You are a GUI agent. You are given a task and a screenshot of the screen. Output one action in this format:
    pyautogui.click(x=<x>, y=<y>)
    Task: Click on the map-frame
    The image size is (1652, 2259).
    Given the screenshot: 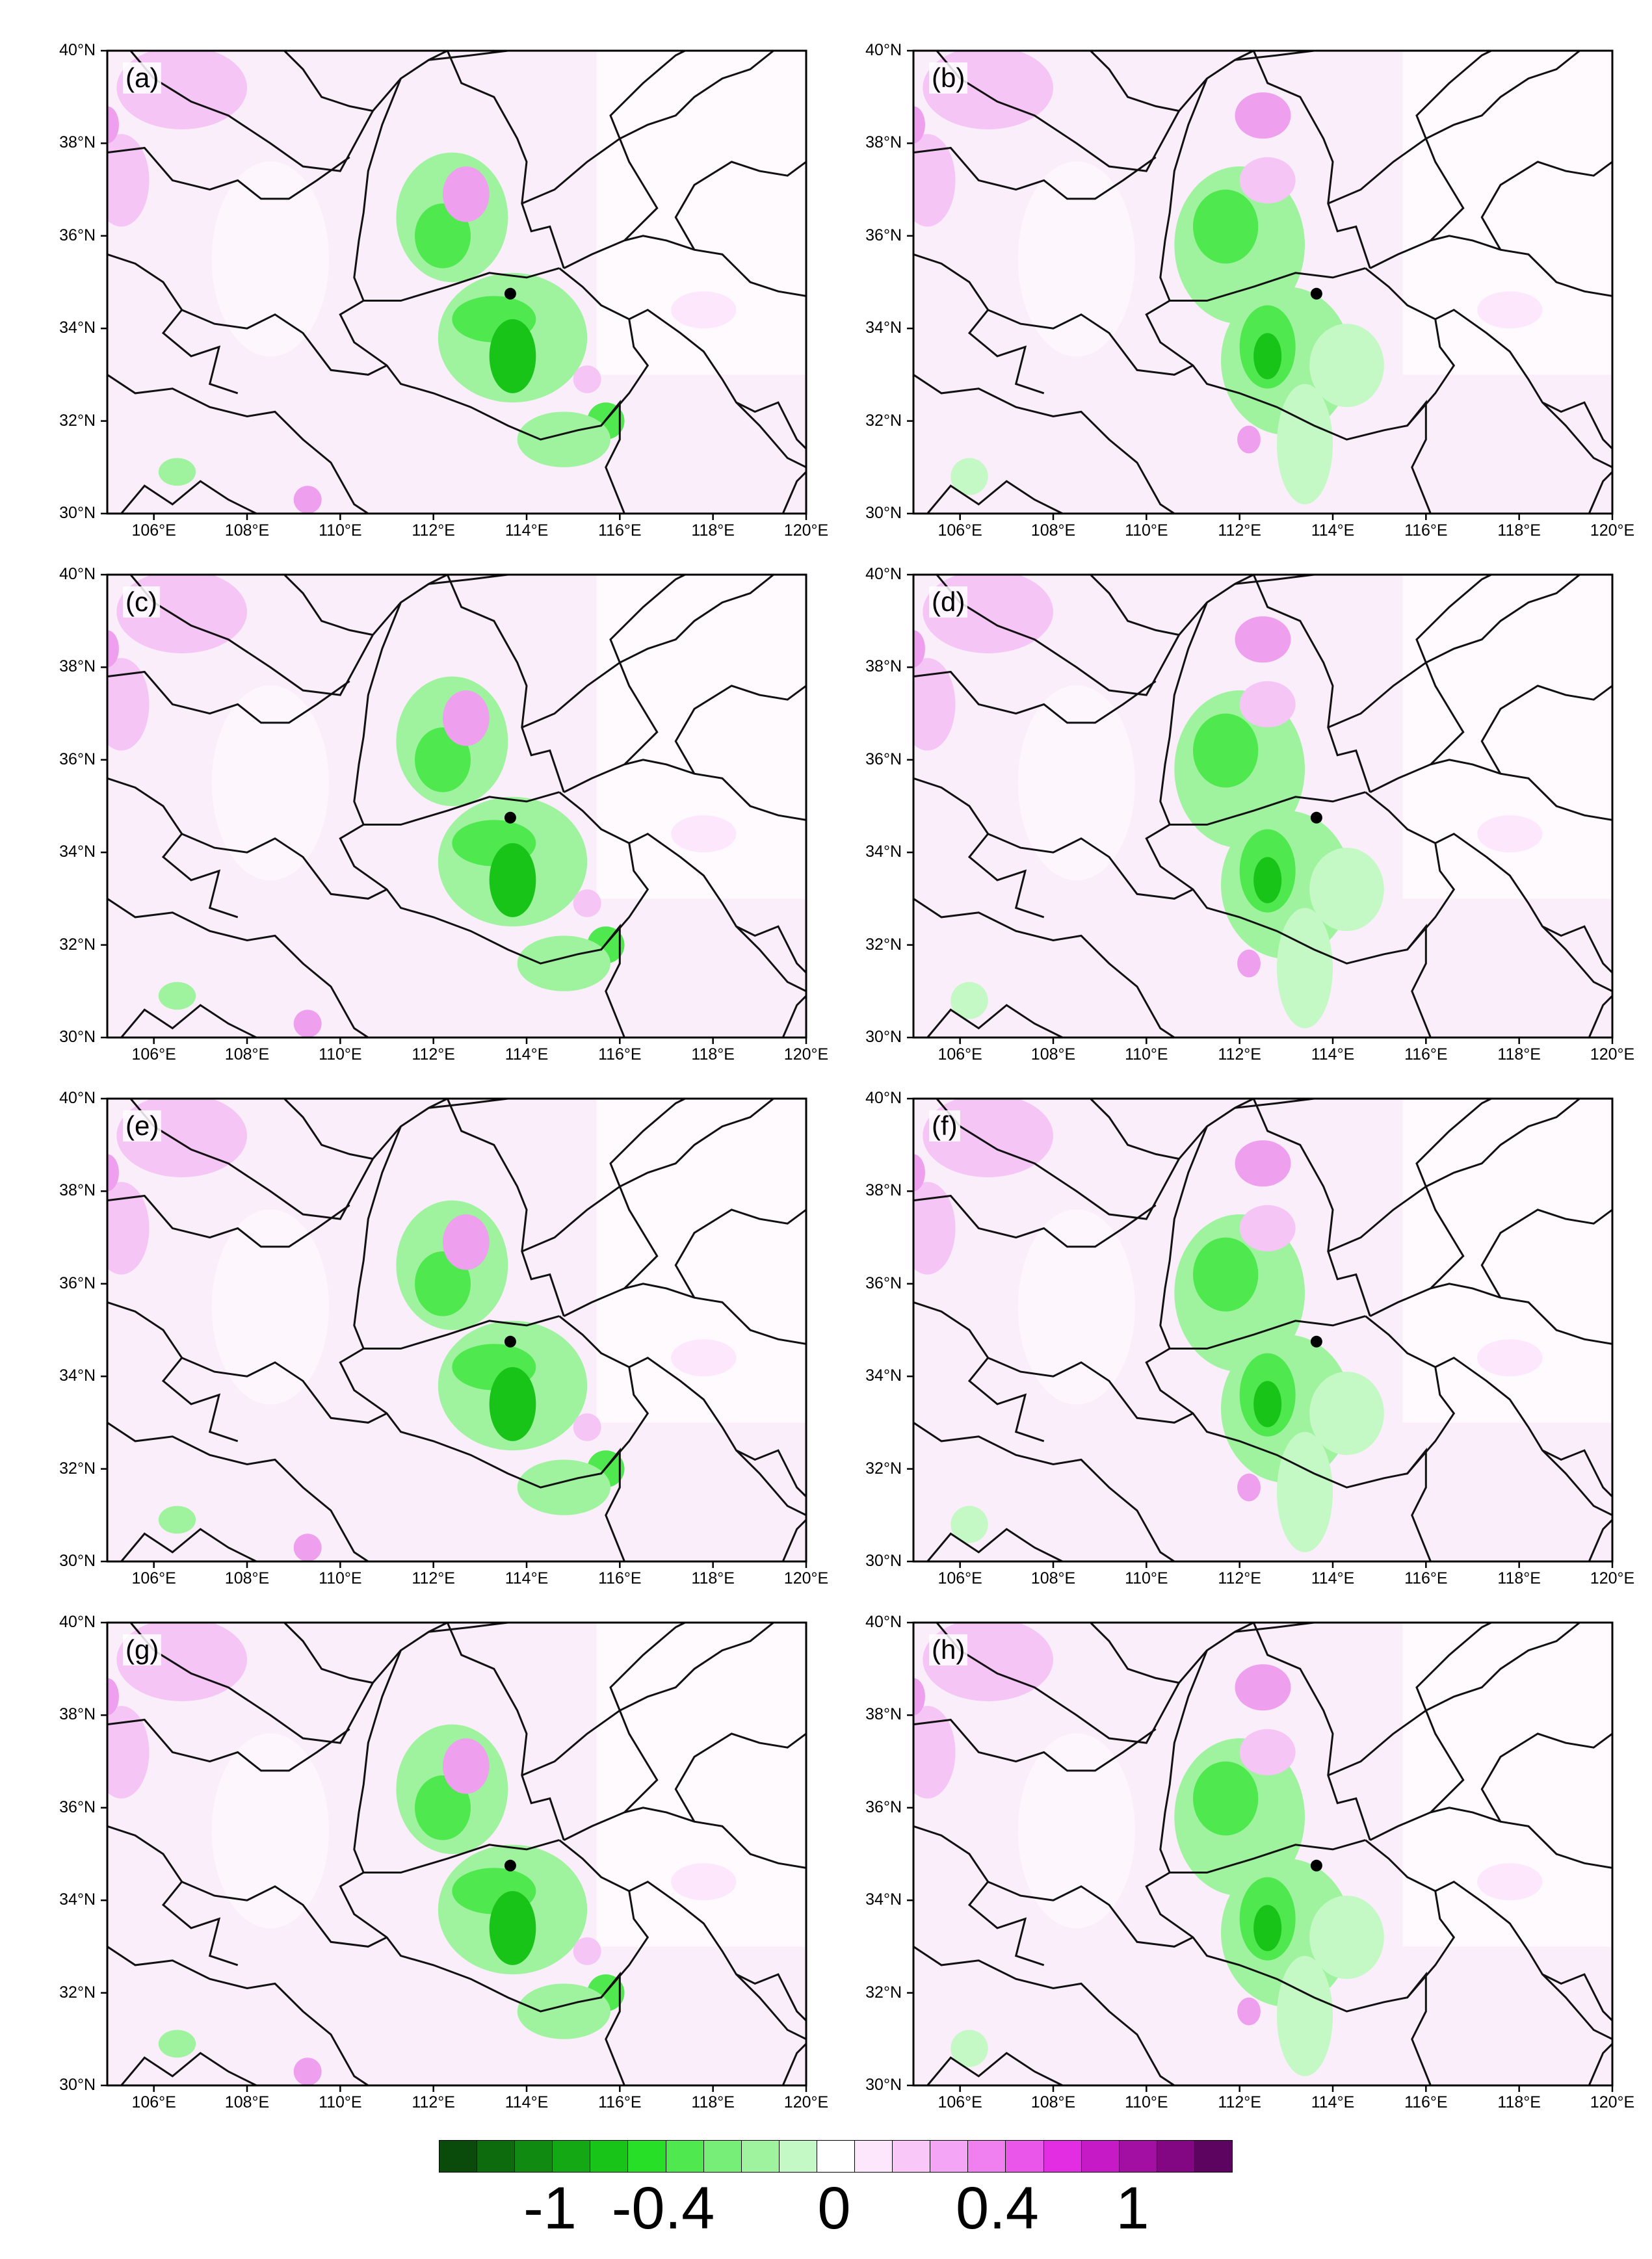 What is the action you would take?
    pyautogui.click(x=1263, y=806)
    